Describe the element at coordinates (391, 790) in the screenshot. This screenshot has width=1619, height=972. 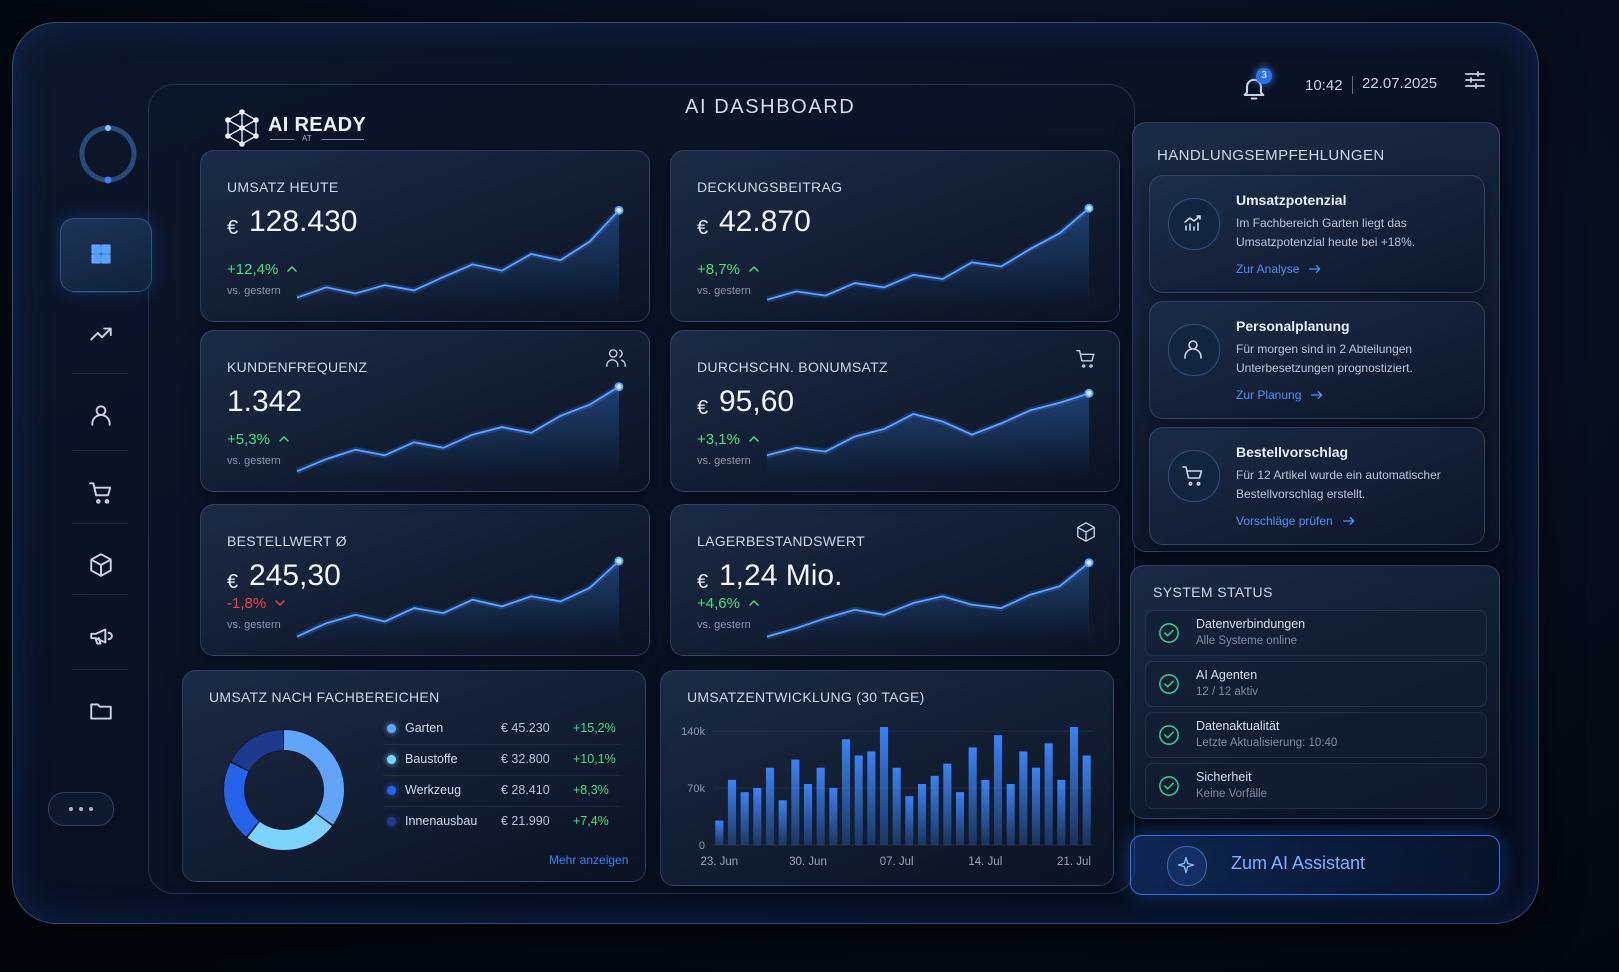
I see `legend-dot` at that location.